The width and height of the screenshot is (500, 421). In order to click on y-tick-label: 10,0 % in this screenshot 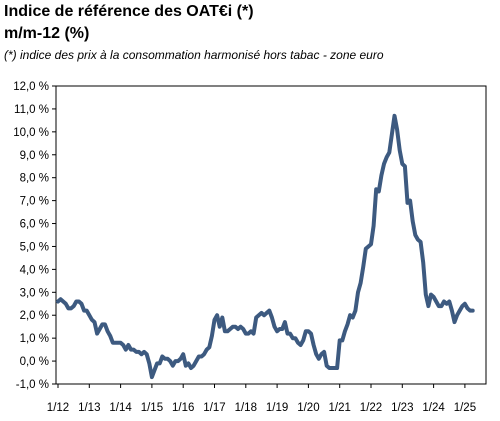, I will do `click(31, 133)`.